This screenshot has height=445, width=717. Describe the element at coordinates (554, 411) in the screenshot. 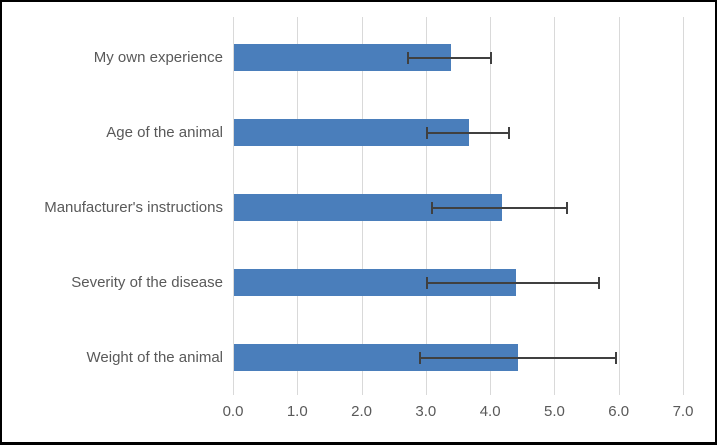

I see `x-tick-label: 5.0` at that location.